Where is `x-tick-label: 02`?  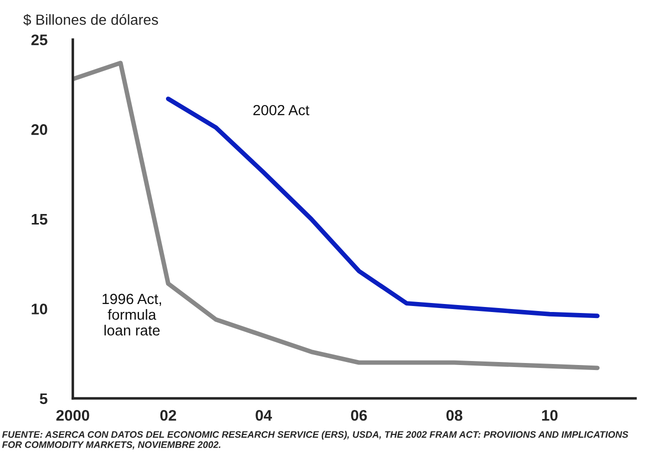
x-tick-label: 02 is located at coordinates (168, 415).